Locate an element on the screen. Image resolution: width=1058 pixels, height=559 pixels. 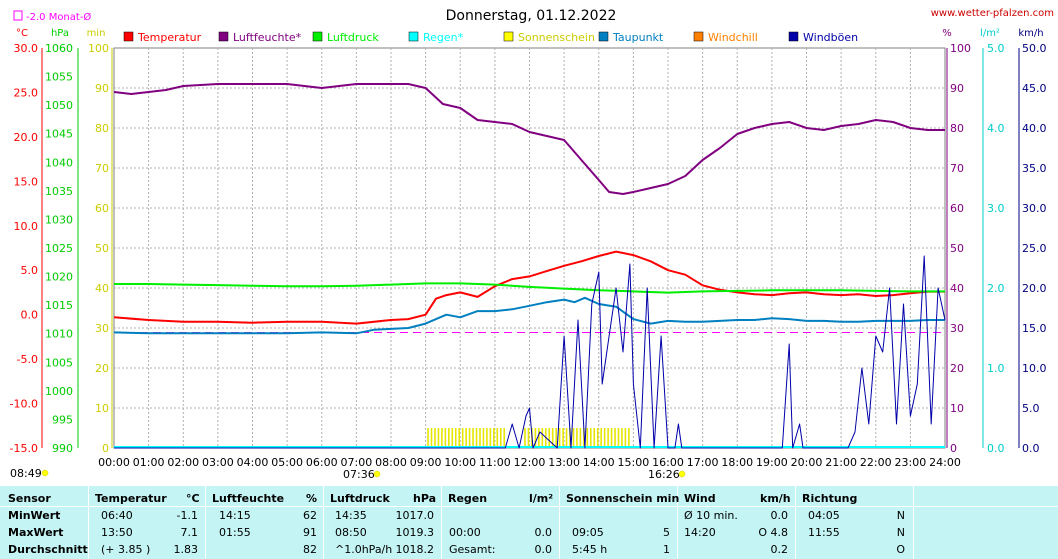
sunshine_min-unit: min is located at coordinates (96, 33).